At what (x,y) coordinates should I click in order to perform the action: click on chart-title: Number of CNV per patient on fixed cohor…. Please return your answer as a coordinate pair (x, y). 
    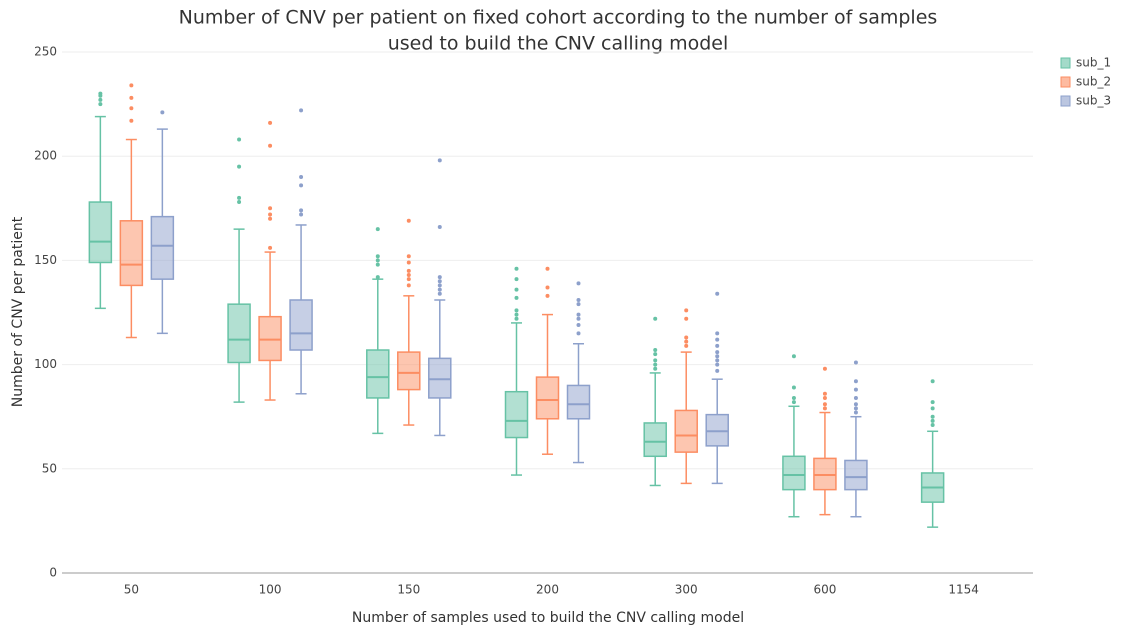
    Looking at the image, I should click on (558, 18).